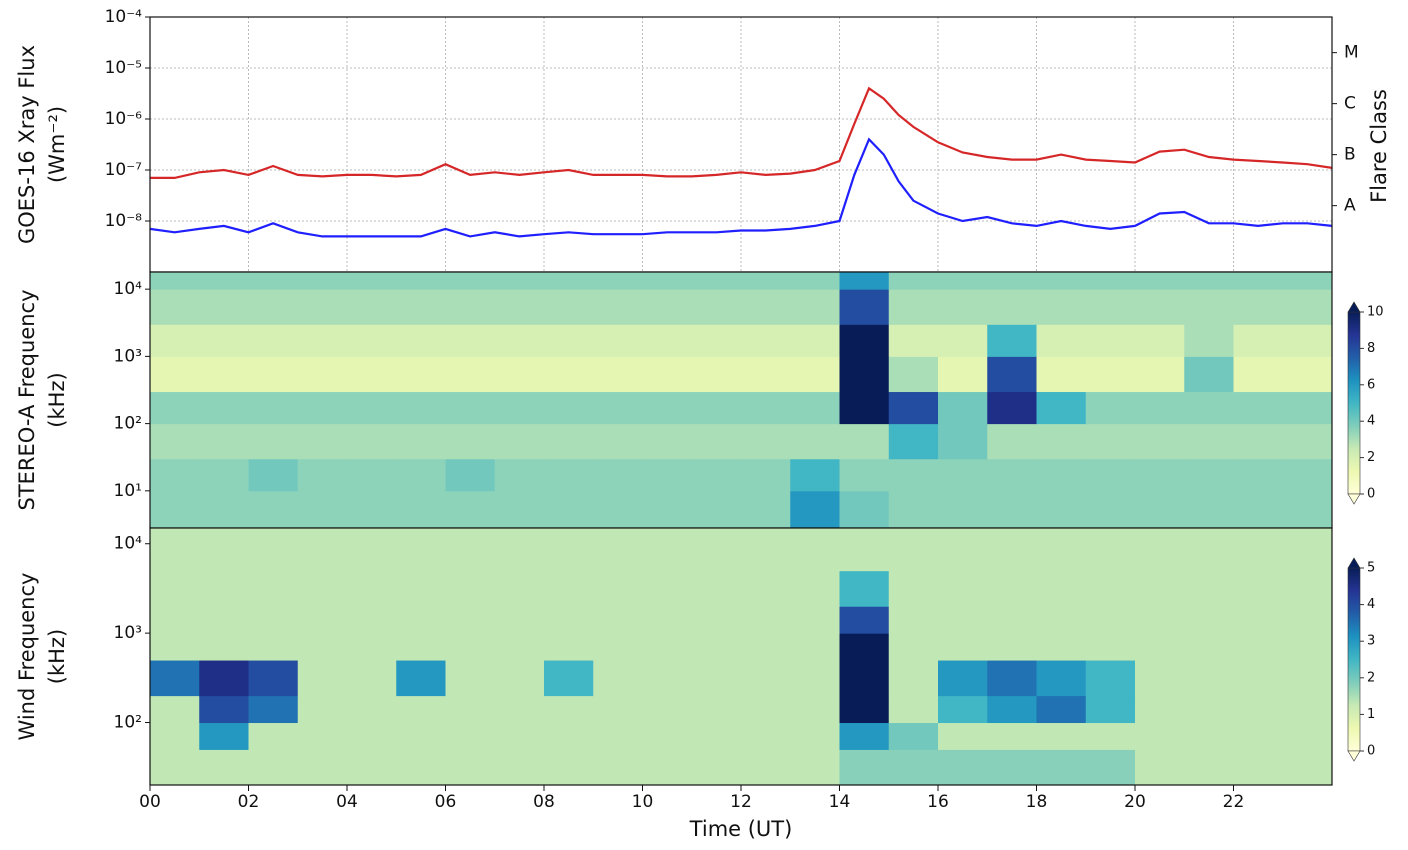 The width and height of the screenshot is (1408, 850). Describe the element at coordinates (544, 802) in the screenshot. I see `x-tick-label: 08` at that location.